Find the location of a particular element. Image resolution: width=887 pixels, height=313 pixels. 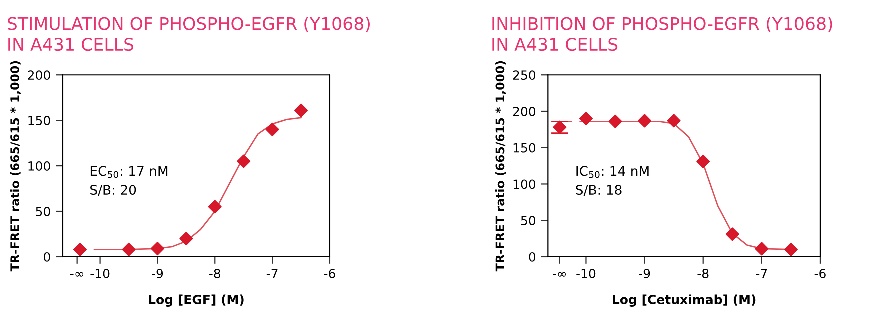

x-axis-title: Log [EGF] (M) is located at coordinates (196, 300).